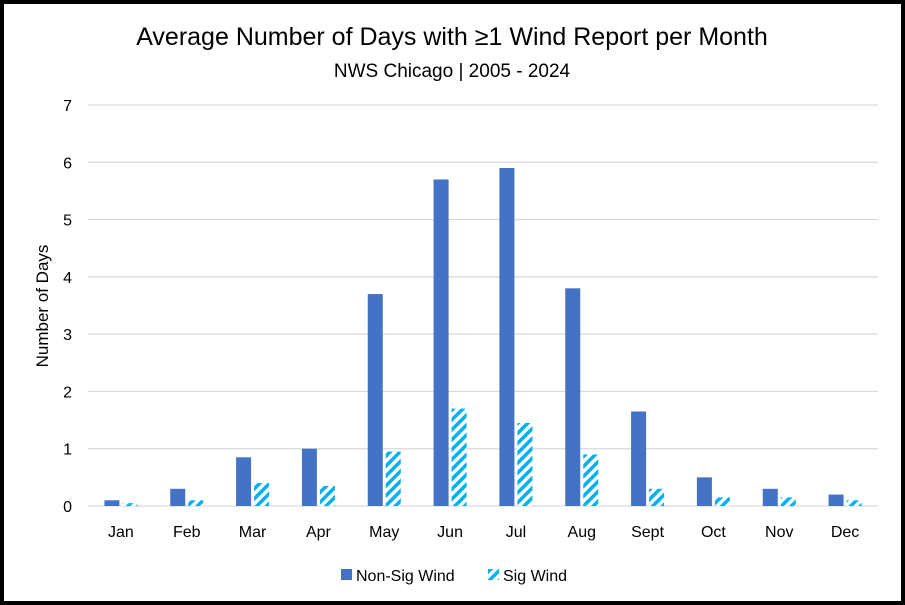 This screenshot has width=905, height=605. What do you see at coordinates (384, 532) in the screenshot?
I see `x-tick-label: May` at bounding box center [384, 532].